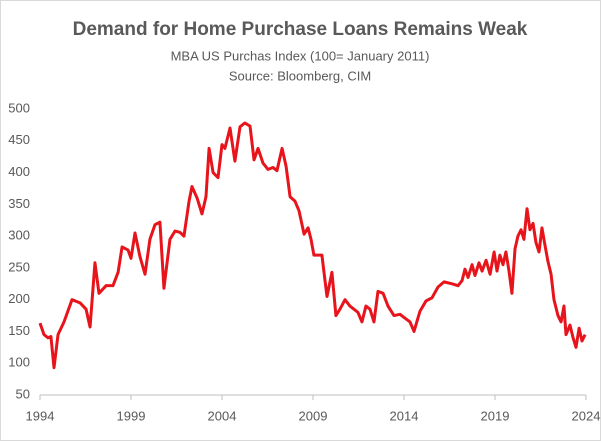  What do you see at coordinates (495, 415) in the screenshot?
I see `x-tick-label: 2019` at bounding box center [495, 415].